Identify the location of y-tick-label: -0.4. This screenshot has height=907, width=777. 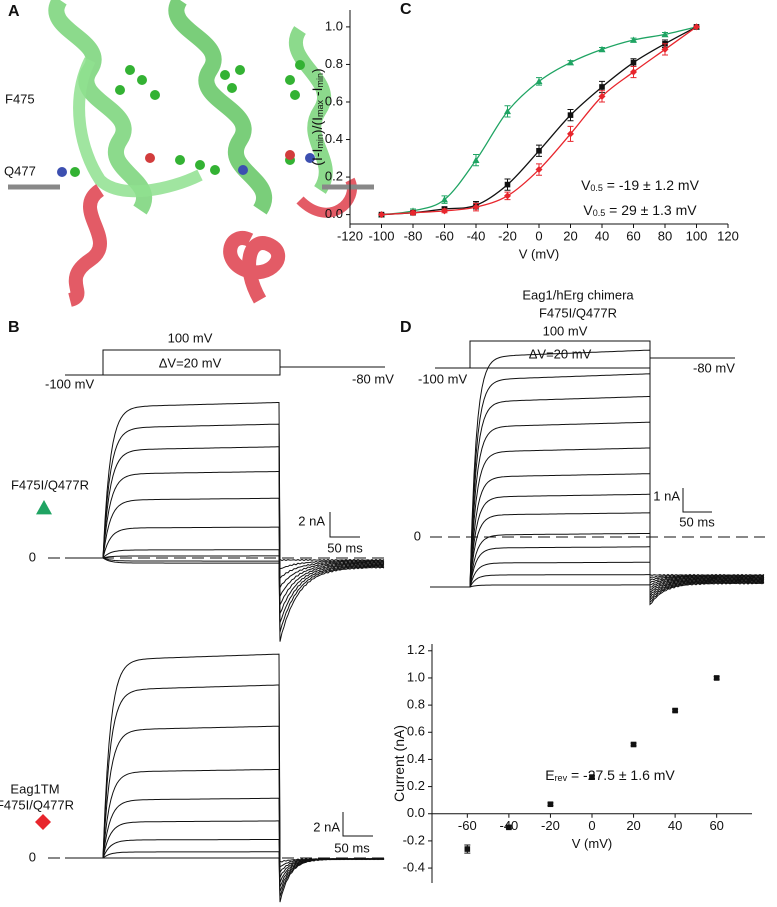
(414, 867).